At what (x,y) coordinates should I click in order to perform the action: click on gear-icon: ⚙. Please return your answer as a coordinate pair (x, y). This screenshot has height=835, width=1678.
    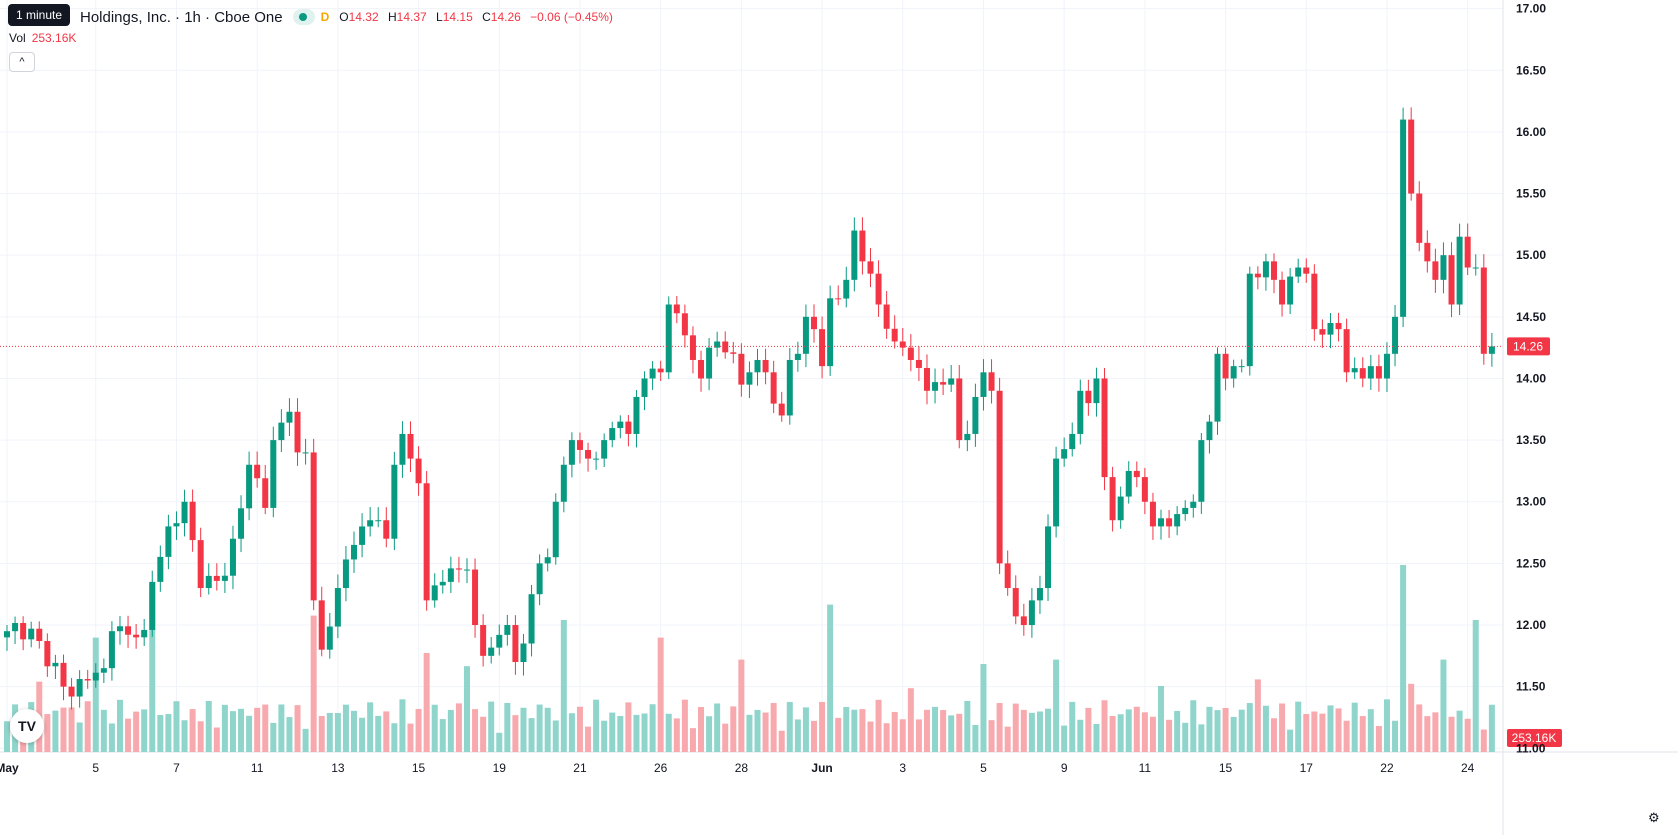
    Looking at the image, I should click on (1654, 817).